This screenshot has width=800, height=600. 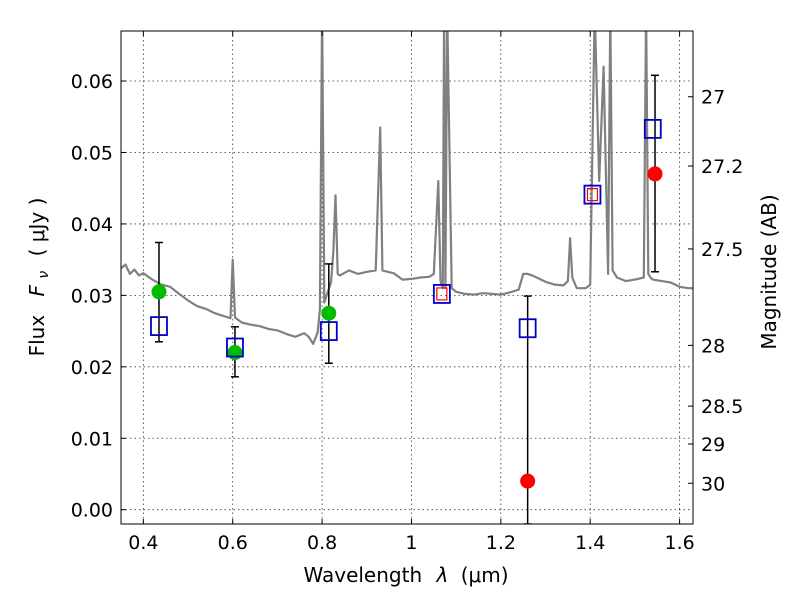 What do you see at coordinates (37, 290) in the screenshot?
I see `y-axis-title-left-symbol: F` at bounding box center [37, 290].